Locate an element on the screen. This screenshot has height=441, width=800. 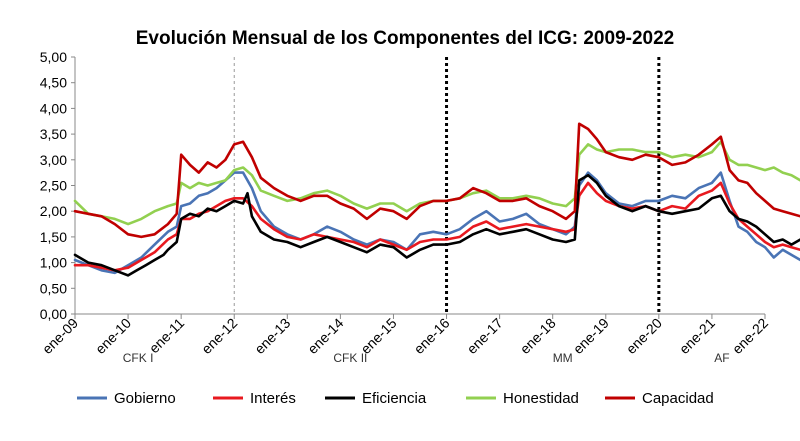
x-tick-label: ene-19 is located at coordinates (591, 336).